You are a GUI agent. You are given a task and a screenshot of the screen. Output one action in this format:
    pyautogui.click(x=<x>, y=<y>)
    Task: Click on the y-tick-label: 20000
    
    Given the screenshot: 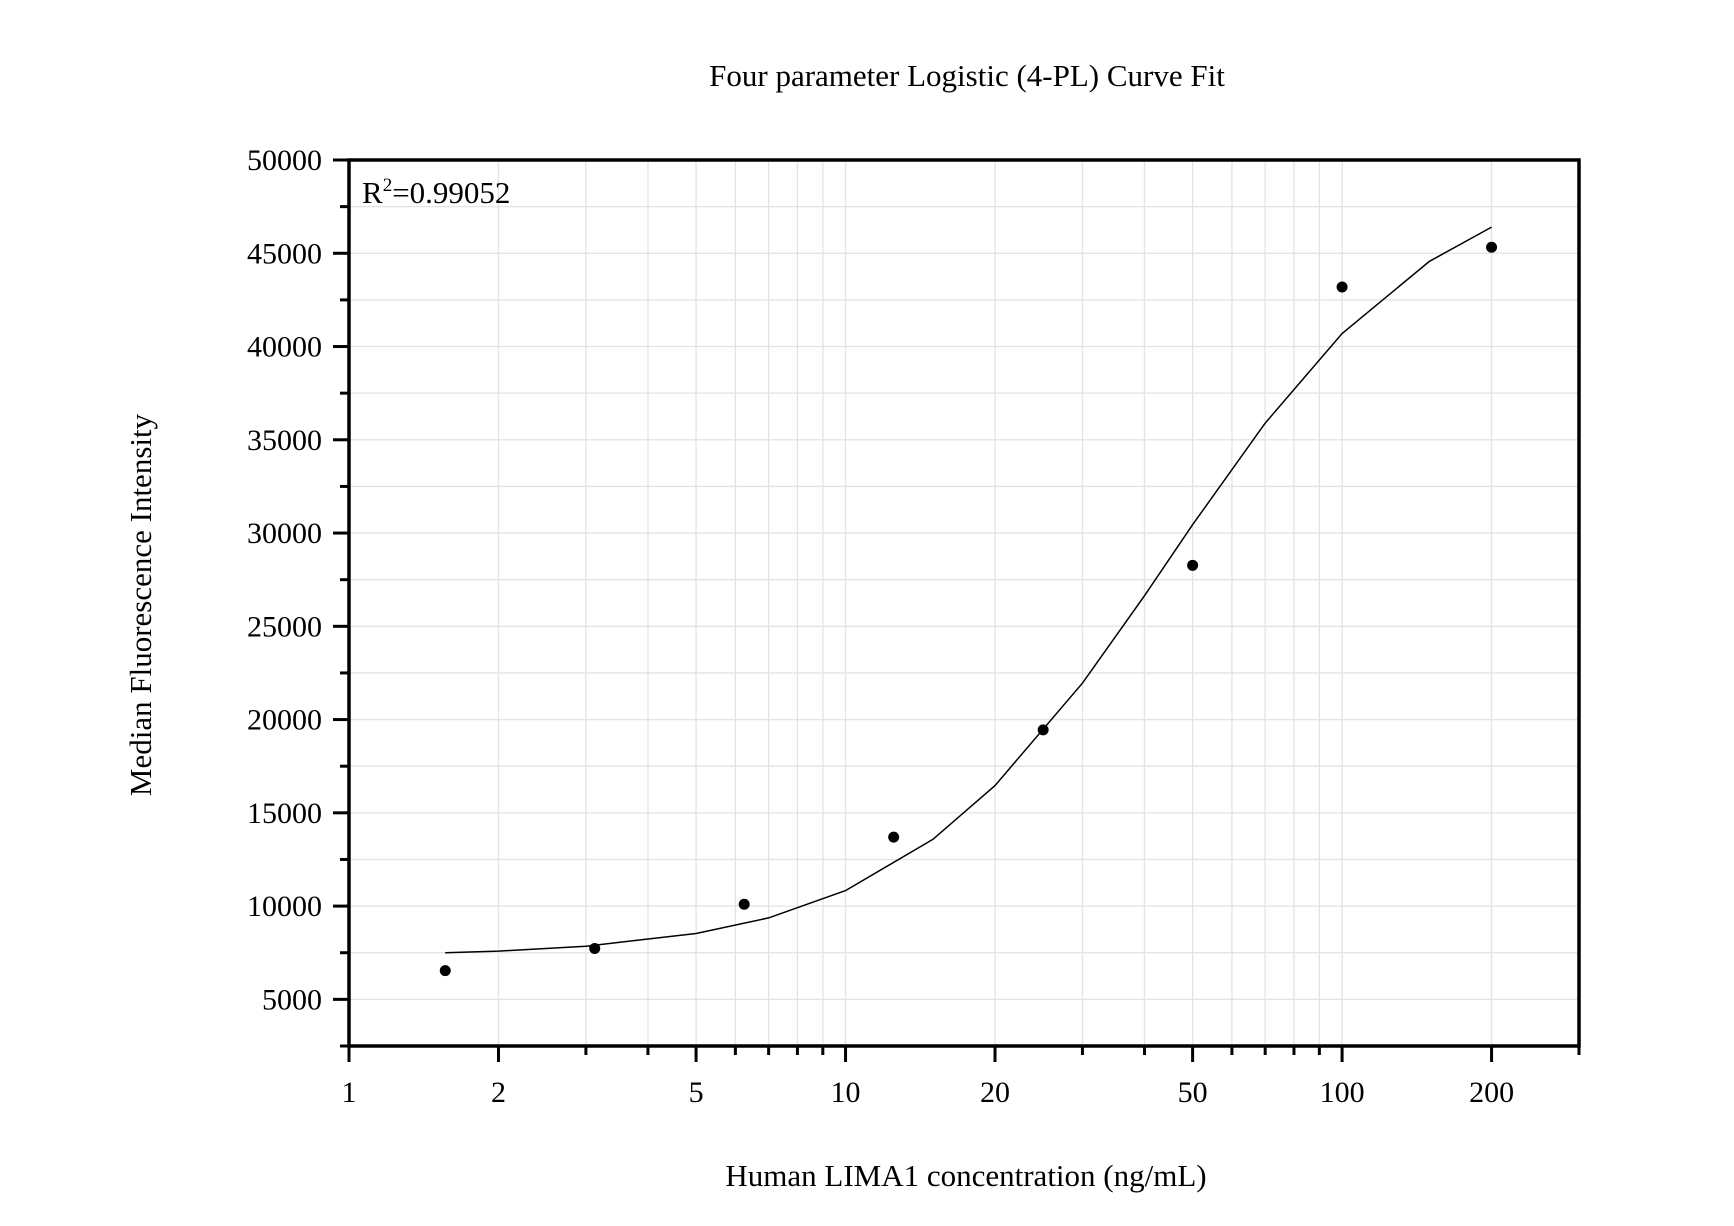 What is the action you would take?
    pyautogui.click(x=284, y=720)
    